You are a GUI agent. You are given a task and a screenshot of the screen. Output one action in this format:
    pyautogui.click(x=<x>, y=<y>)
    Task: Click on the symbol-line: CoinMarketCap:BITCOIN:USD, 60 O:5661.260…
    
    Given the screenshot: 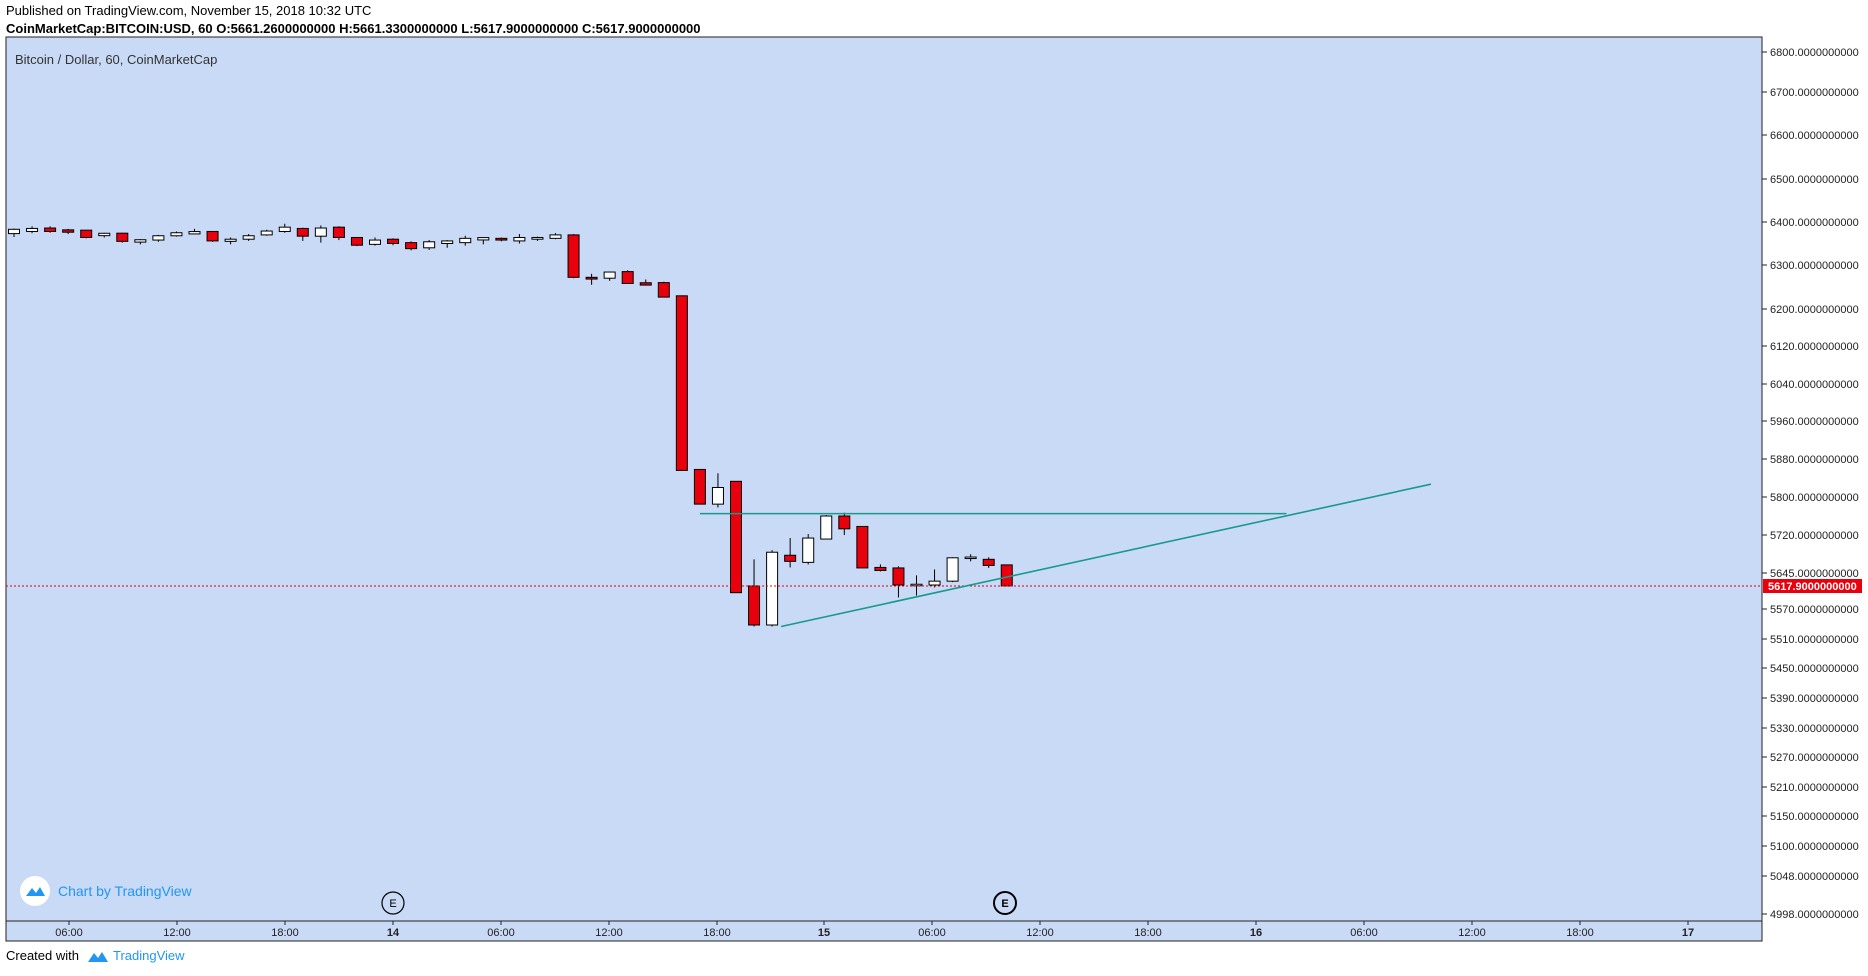 What is the action you would take?
    pyautogui.click(x=353, y=28)
    